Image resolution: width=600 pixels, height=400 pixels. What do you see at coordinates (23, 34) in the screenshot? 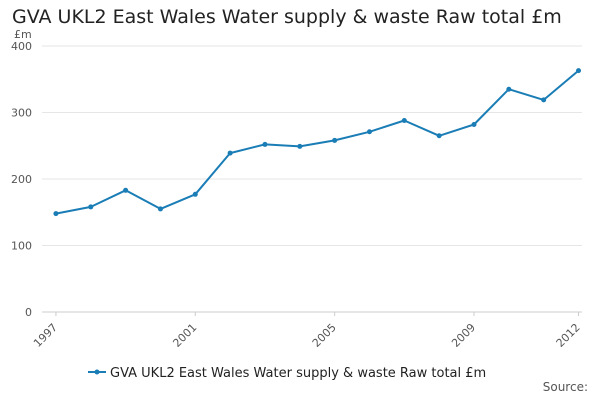
I see `y-axis-unit-label: £m` at bounding box center [23, 34].